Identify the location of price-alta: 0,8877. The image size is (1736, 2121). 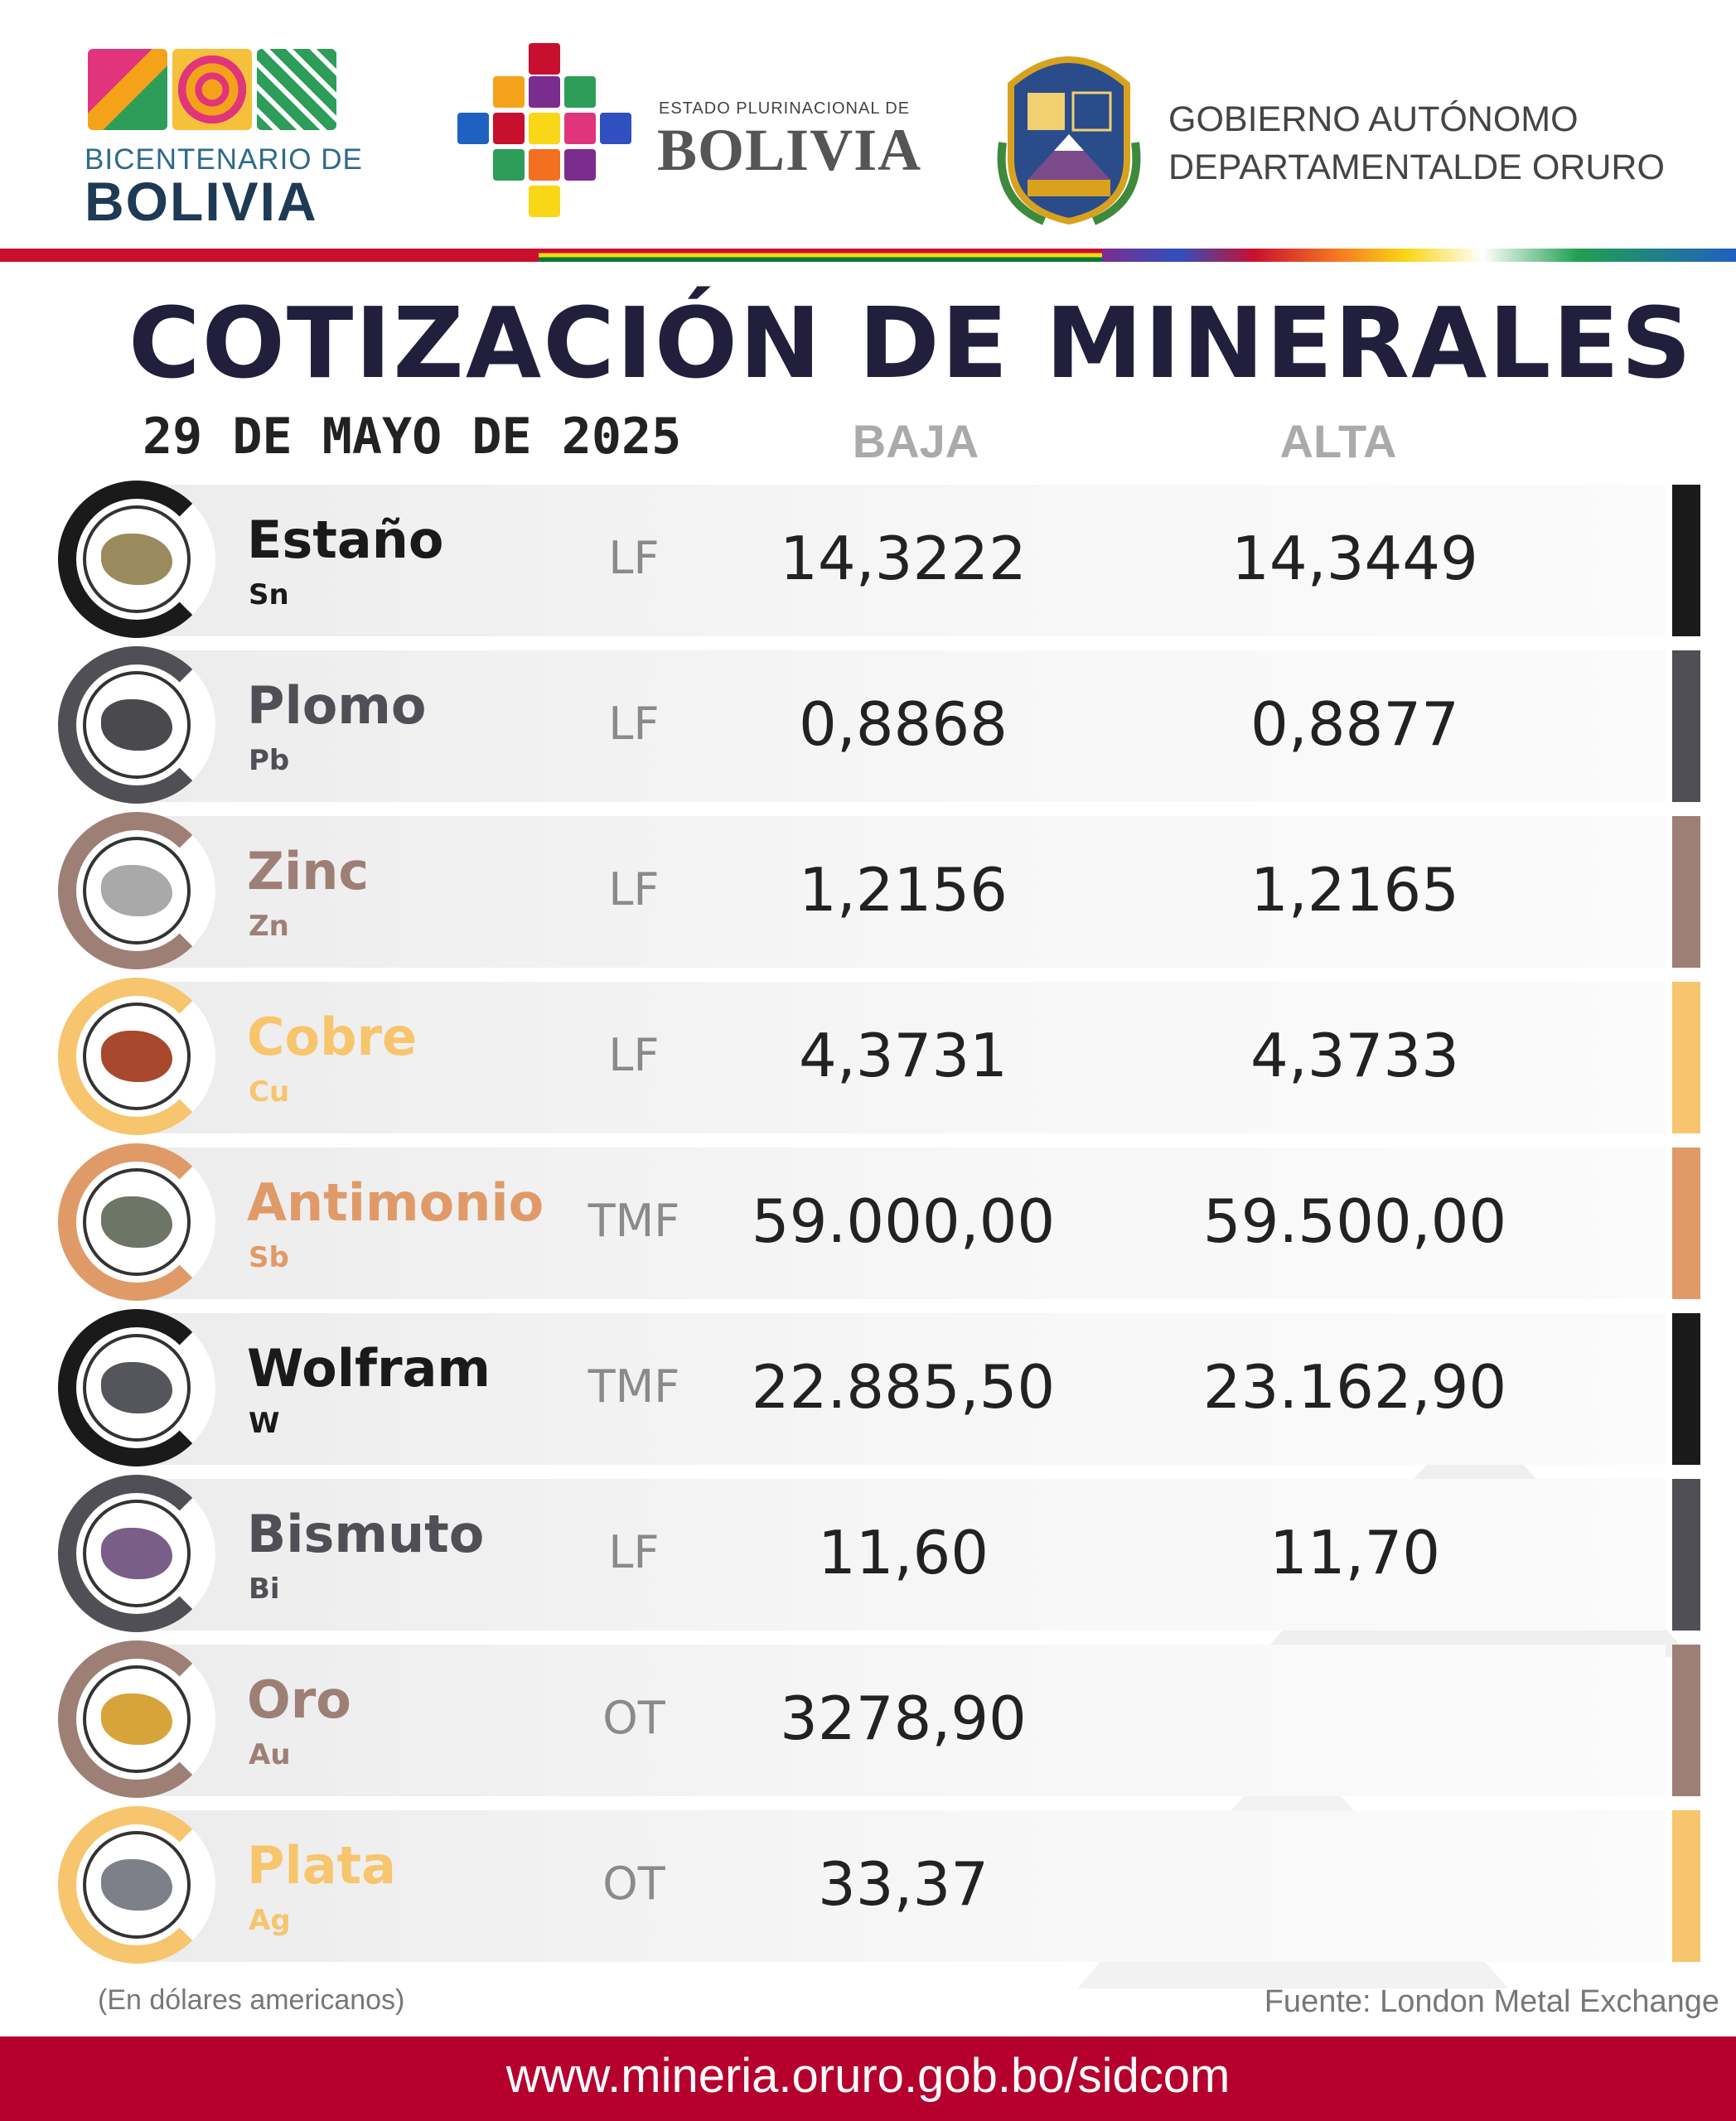
(1354, 724).